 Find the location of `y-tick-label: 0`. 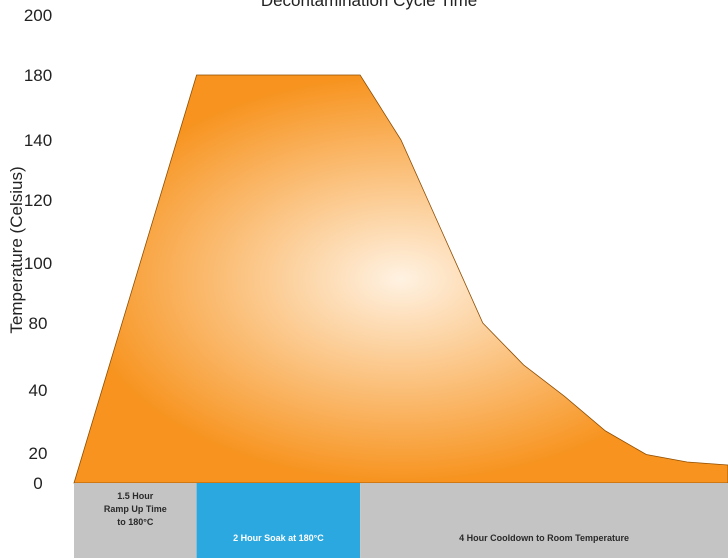

y-tick-label: 0 is located at coordinates (37, 483).